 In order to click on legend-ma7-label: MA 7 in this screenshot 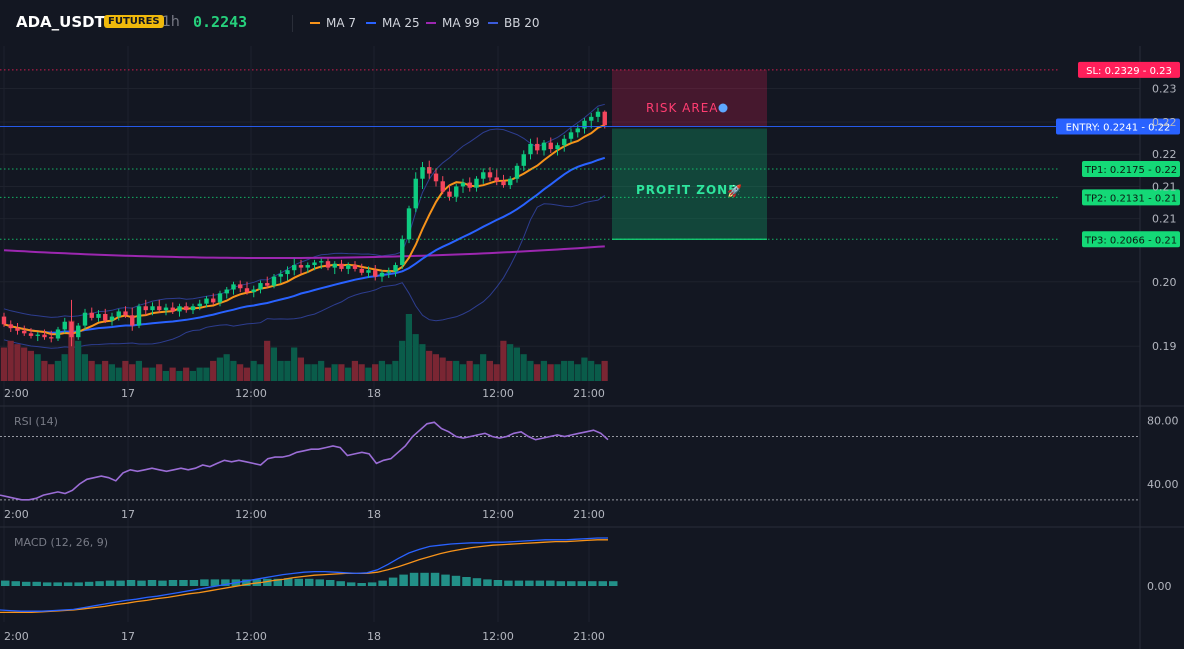, I will do `click(341, 23)`.